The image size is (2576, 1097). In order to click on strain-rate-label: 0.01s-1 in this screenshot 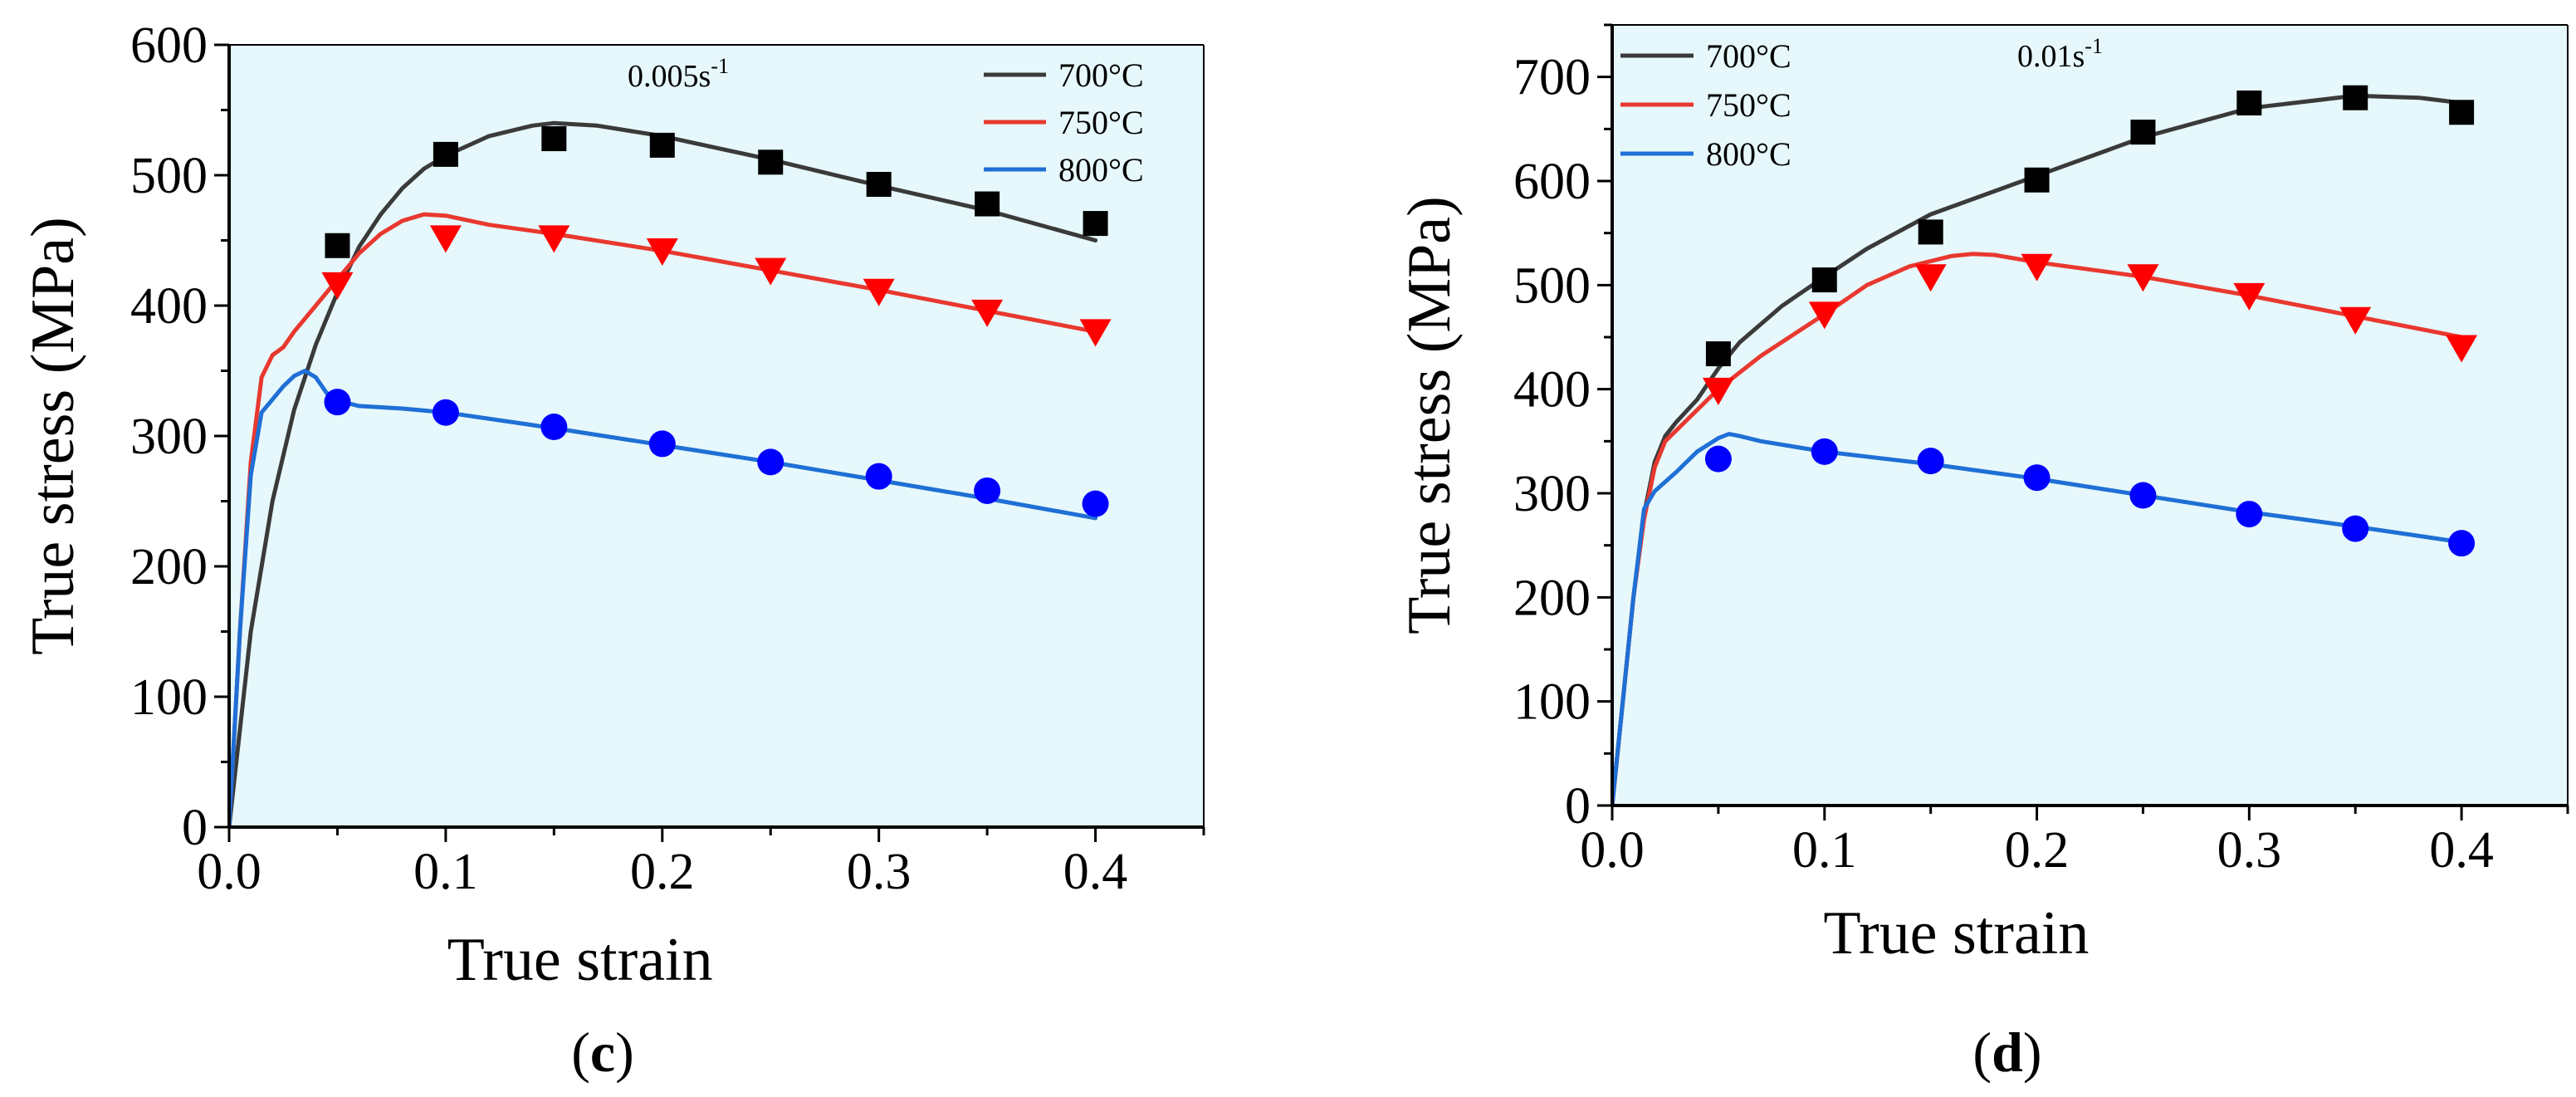, I will do `click(2060, 54)`.